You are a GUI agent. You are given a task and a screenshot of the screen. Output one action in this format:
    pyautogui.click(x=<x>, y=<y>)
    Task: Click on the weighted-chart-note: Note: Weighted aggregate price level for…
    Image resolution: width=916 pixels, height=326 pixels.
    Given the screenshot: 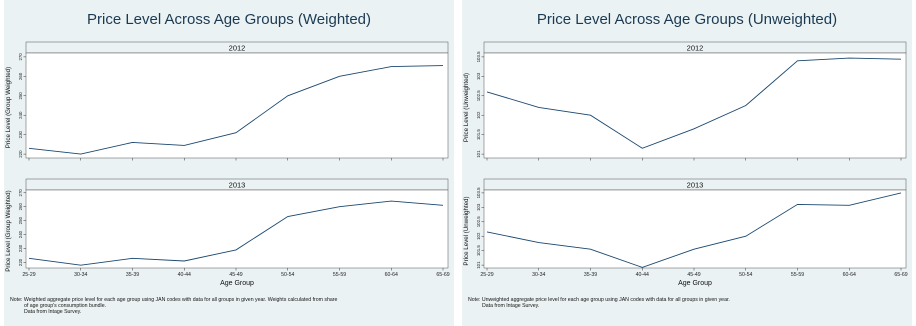 What is the action you would take?
    pyautogui.click(x=230, y=306)
    